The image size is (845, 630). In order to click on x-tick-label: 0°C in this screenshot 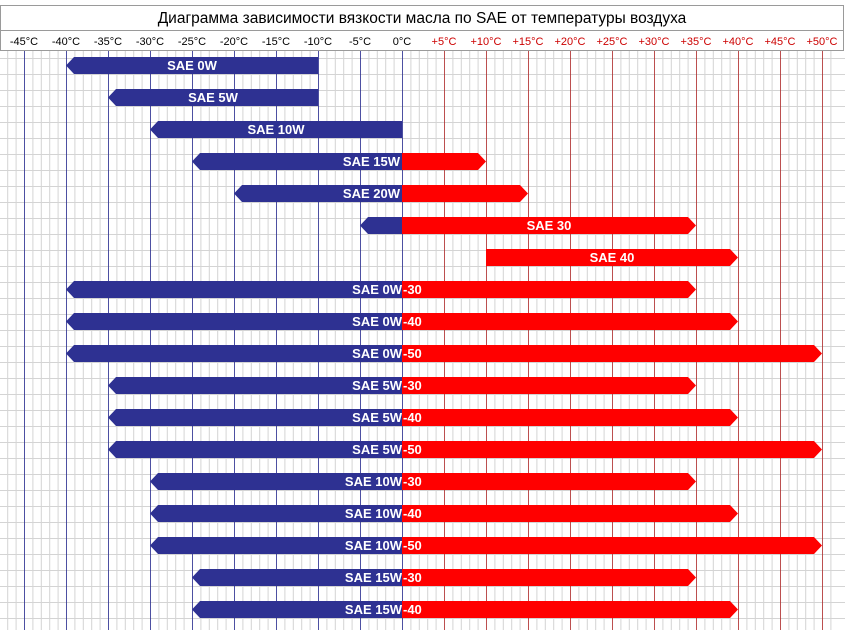, I will do `click(402, 42)`.